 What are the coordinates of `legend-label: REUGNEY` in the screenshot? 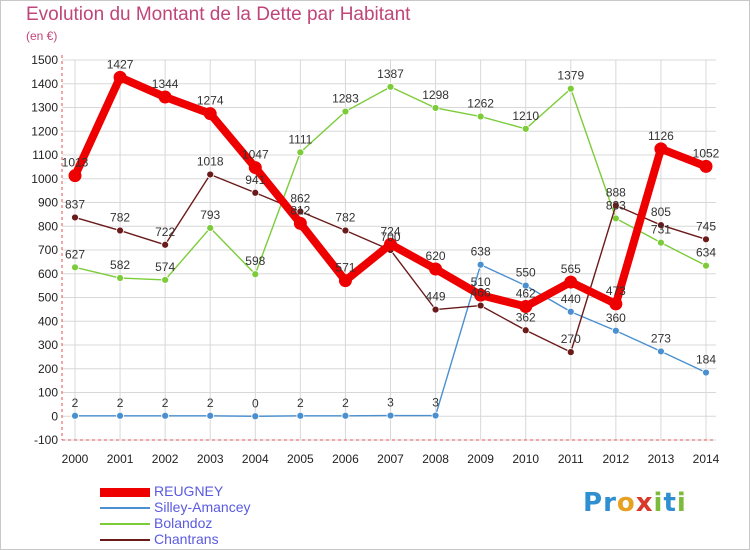 It's located at (189, 491).